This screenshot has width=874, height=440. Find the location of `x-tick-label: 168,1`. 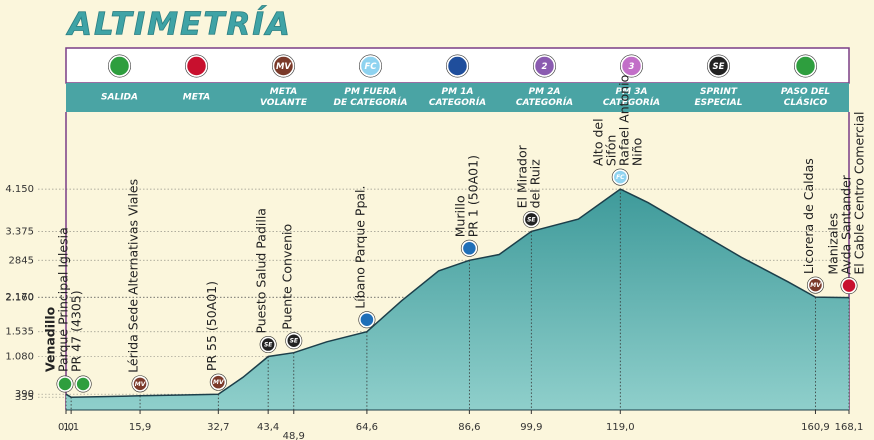

x-tick-label: 168,1 is located at coordinates (849, 427).